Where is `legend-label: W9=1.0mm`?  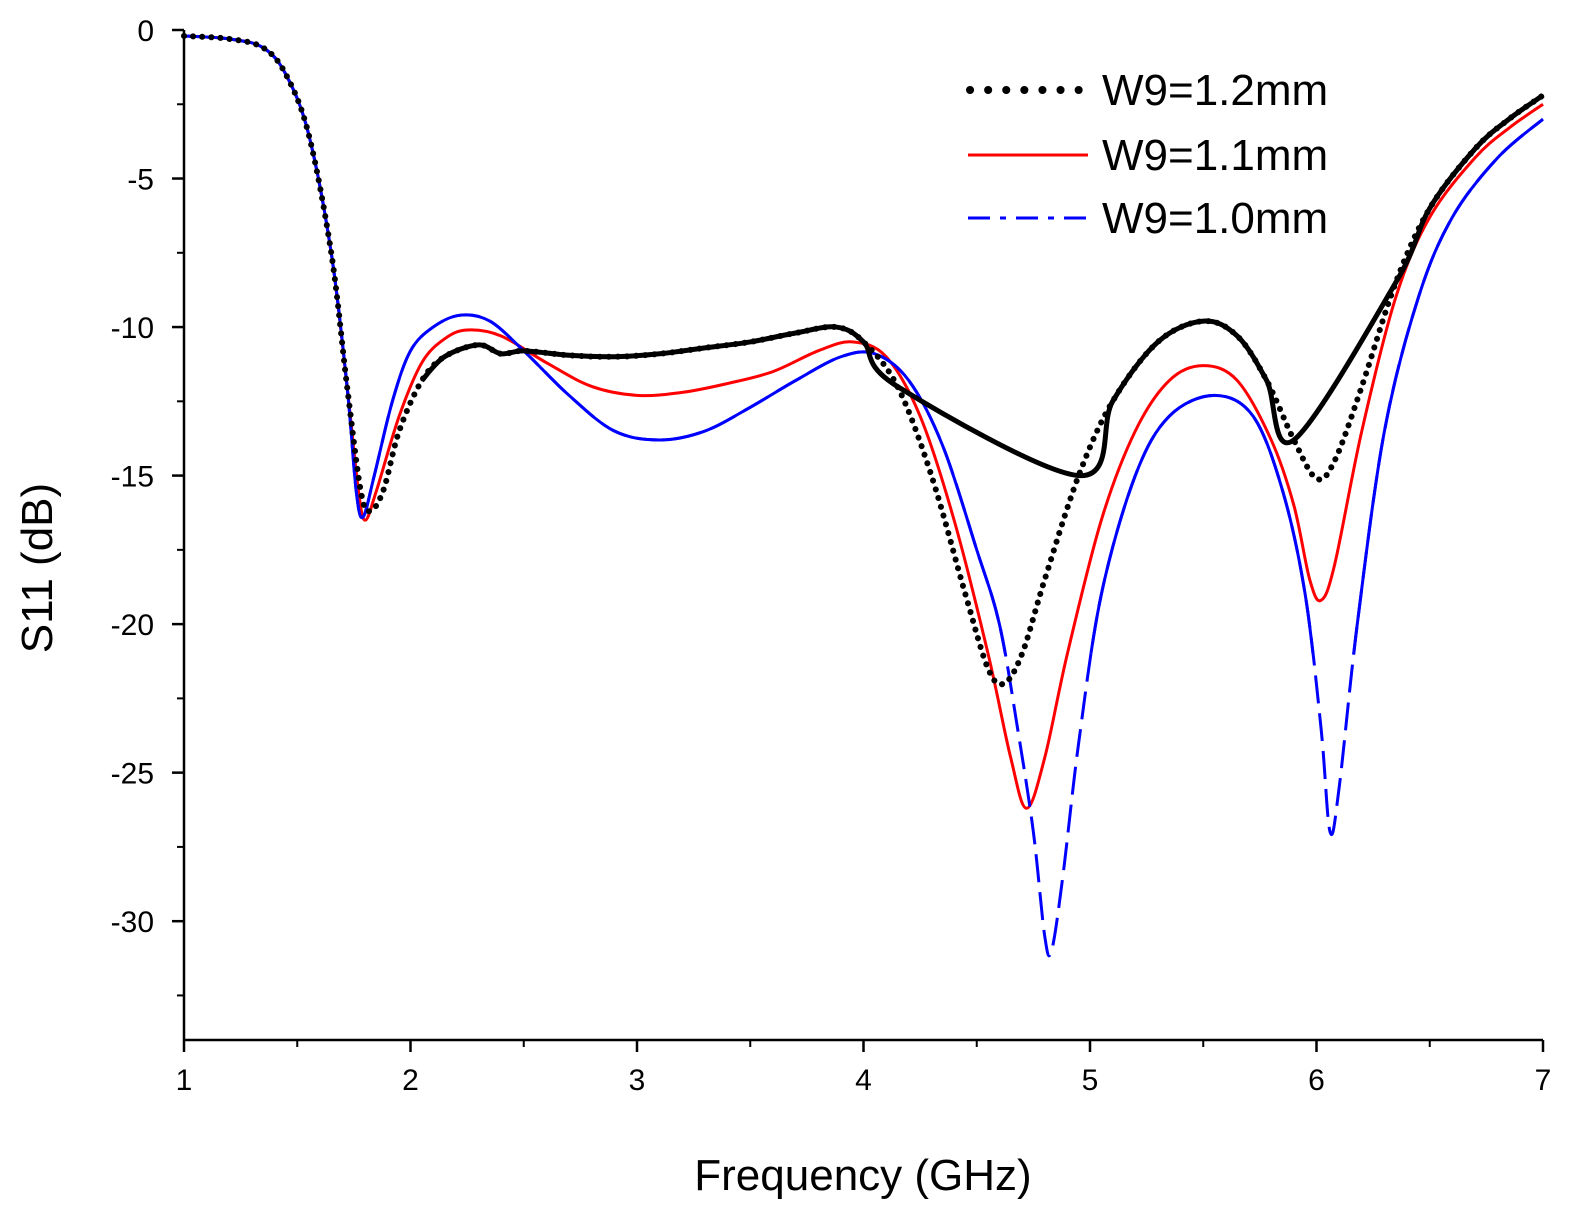 legend-label: W9=1.0mm is located at coordinates (1215, 218).